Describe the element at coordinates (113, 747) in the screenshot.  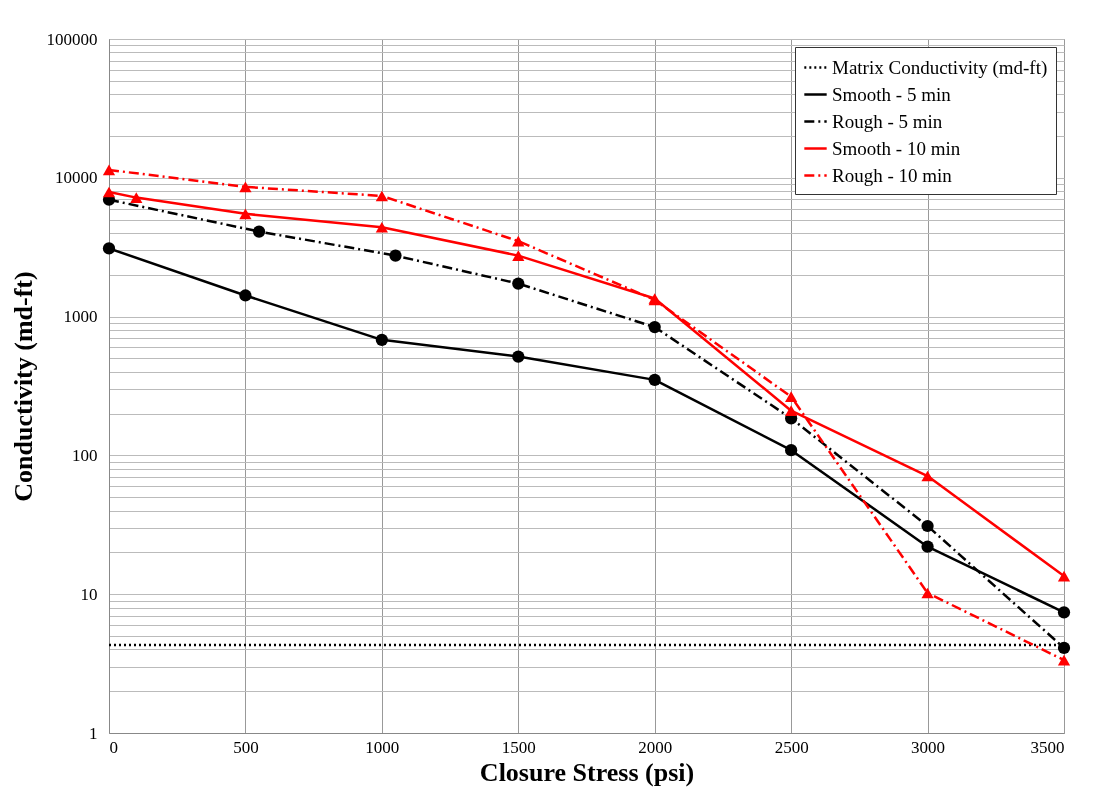
I see `x-tick-label: 0` at that location.